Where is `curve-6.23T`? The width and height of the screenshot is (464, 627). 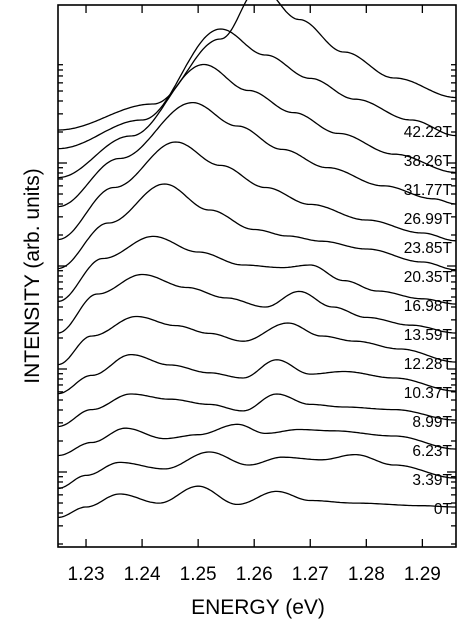
curve-6.23T is located at coordinates (256, 440).